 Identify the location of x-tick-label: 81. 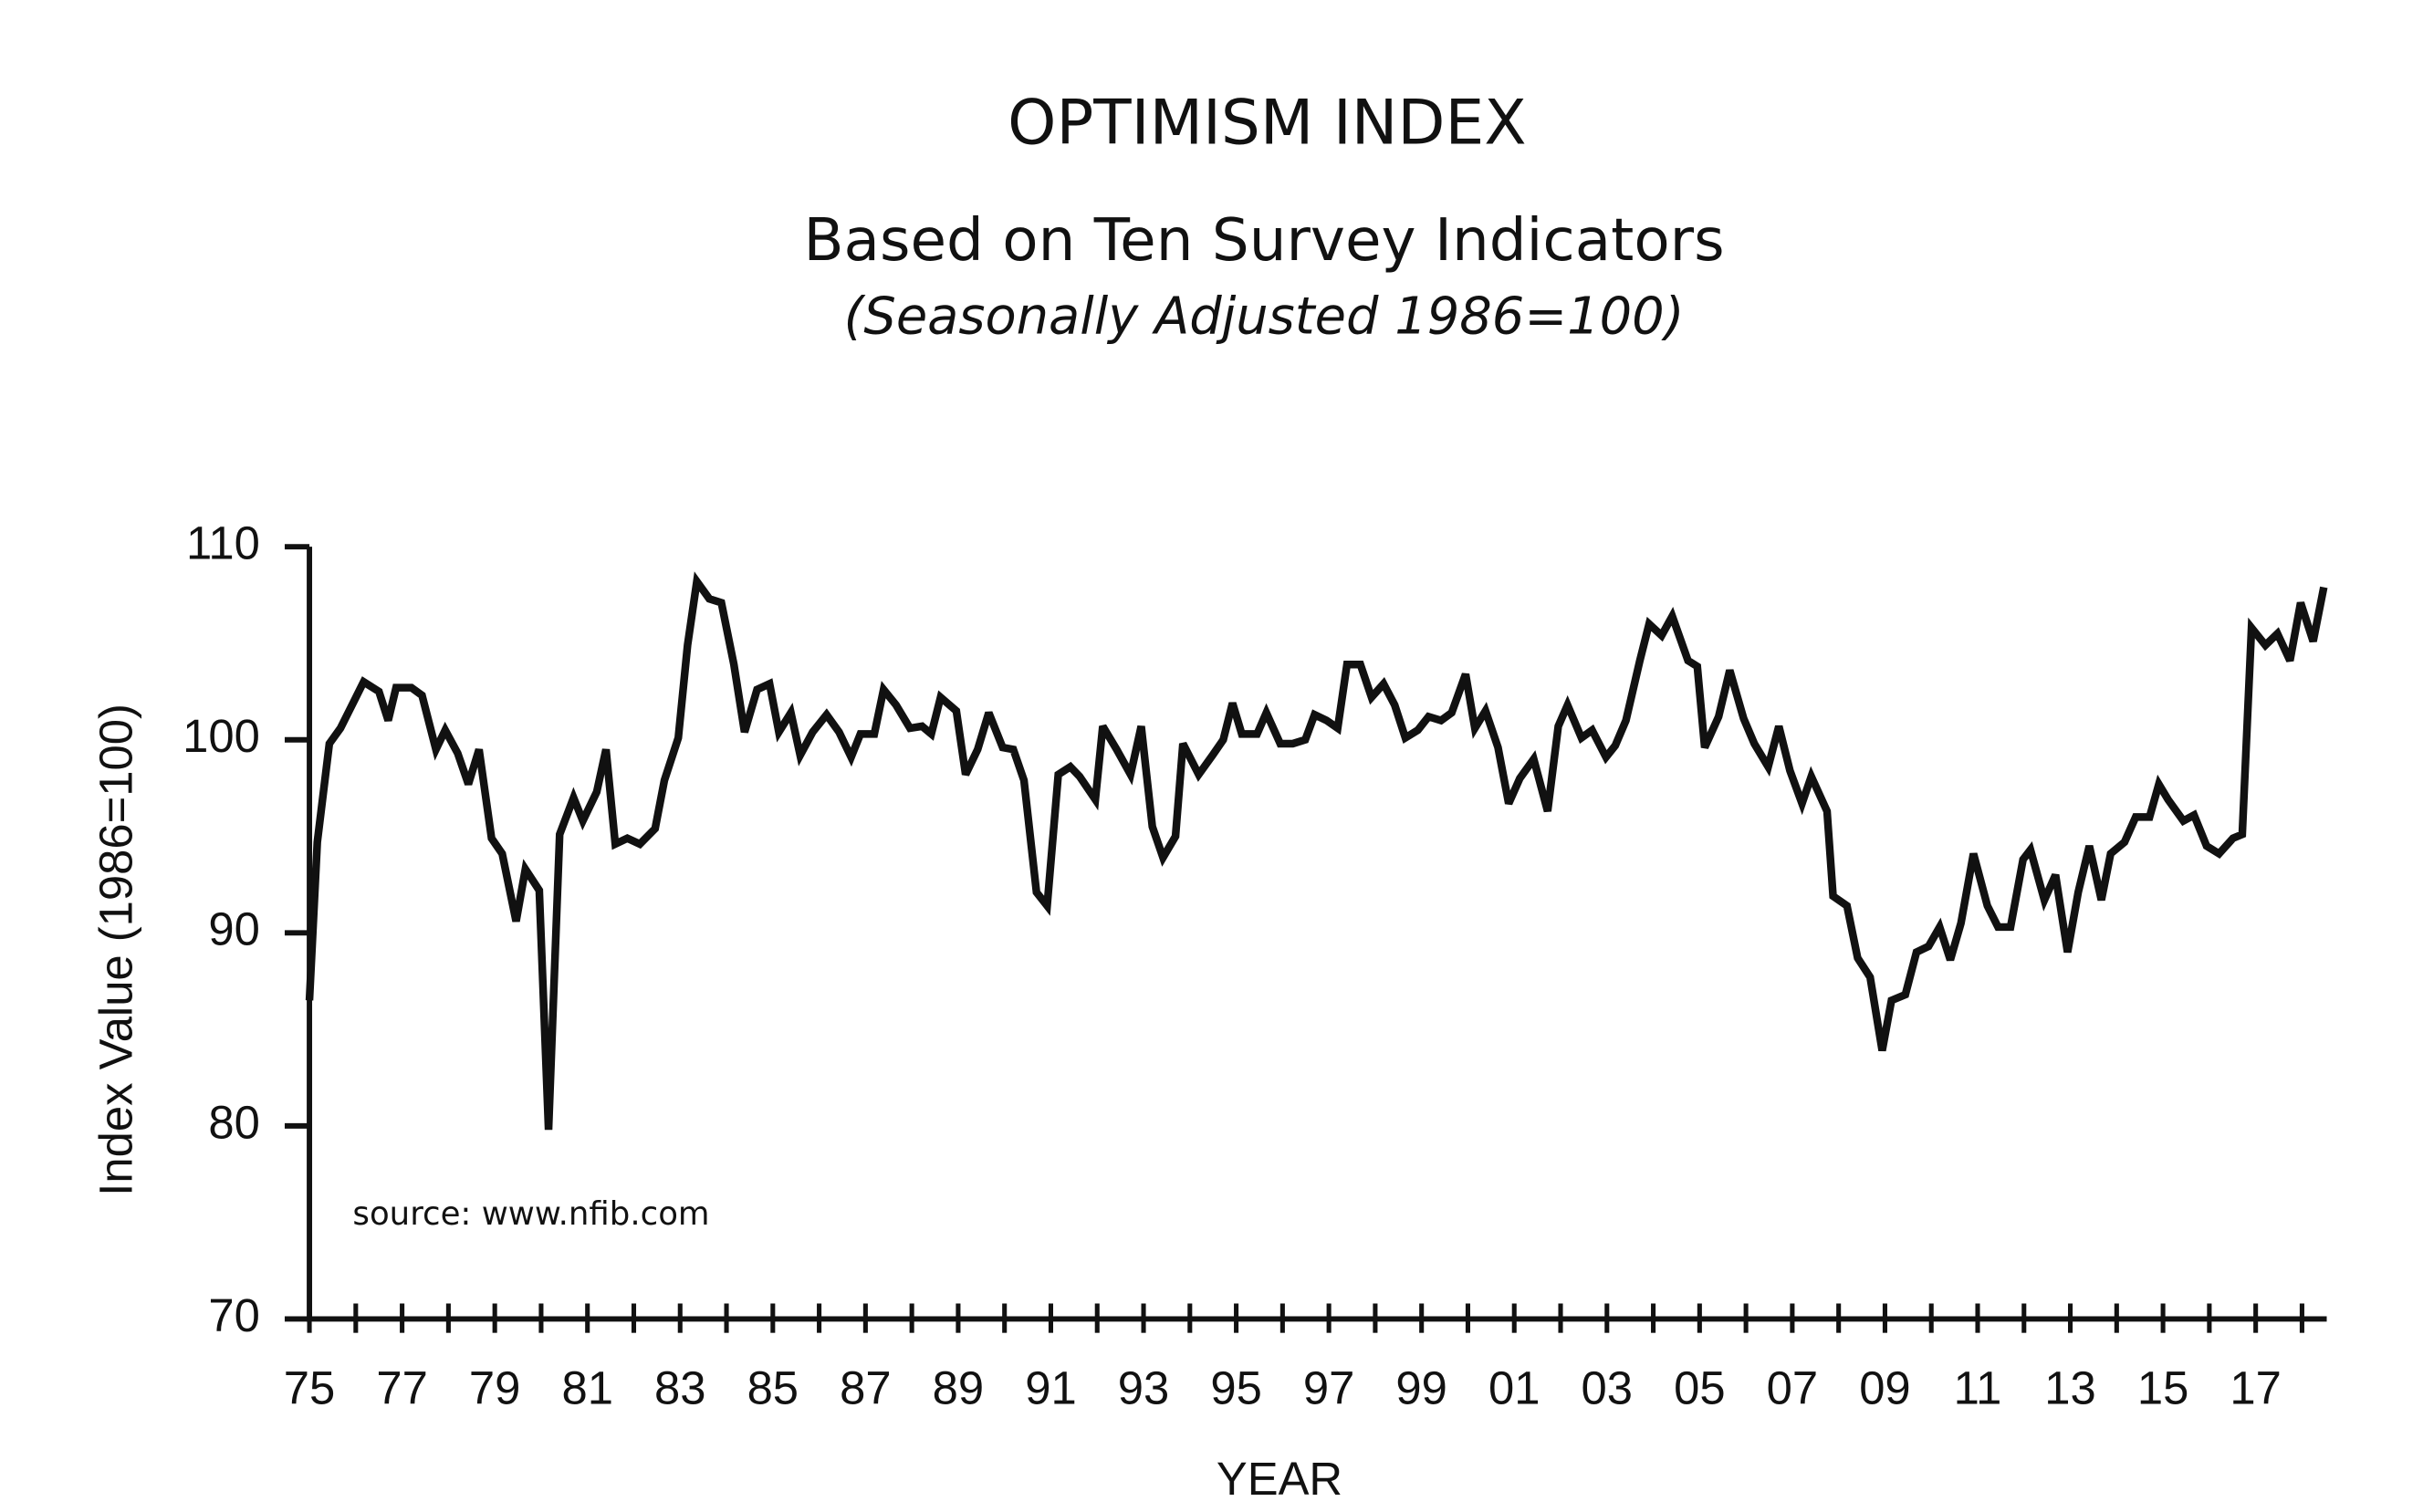
(586, 1387).